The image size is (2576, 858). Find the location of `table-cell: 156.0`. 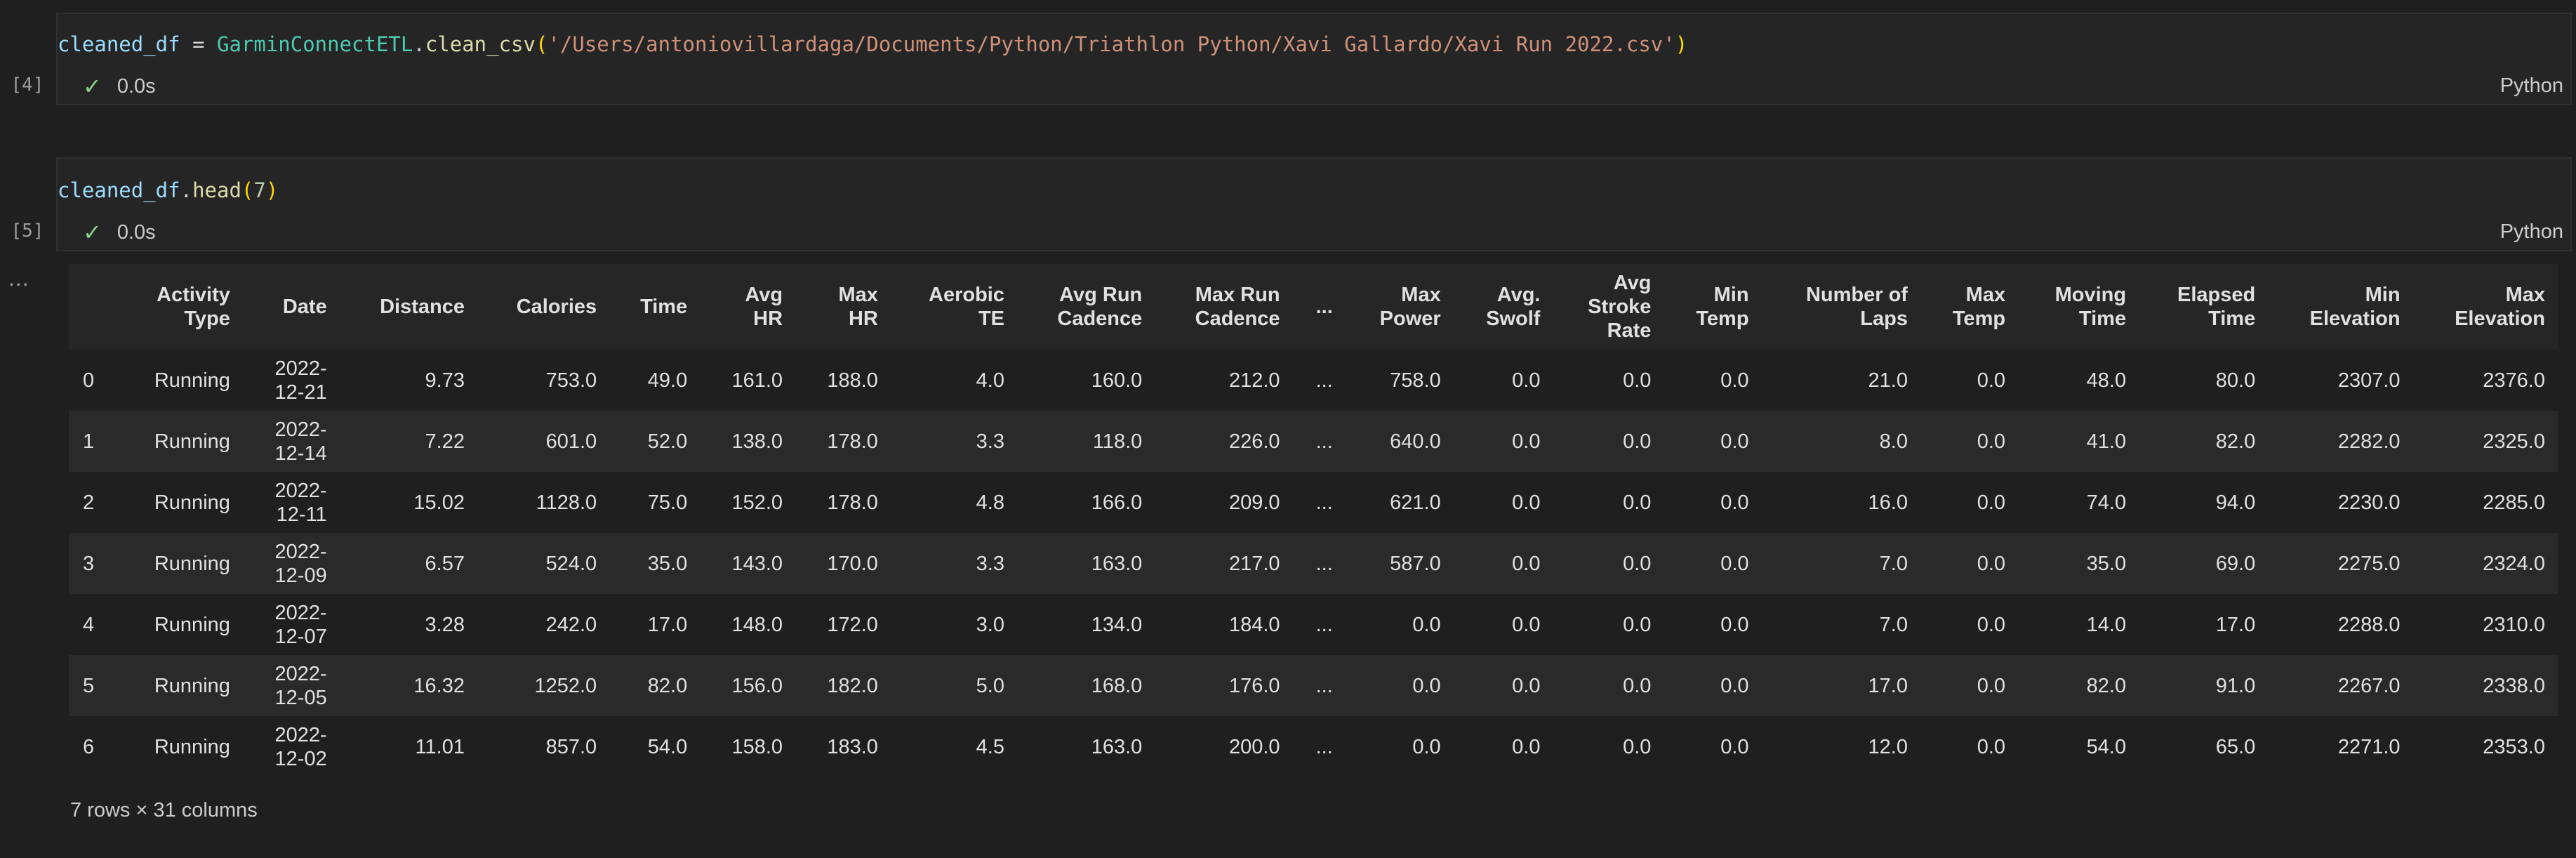

table-cell: 156.0 is located at coordinates (748, 685).